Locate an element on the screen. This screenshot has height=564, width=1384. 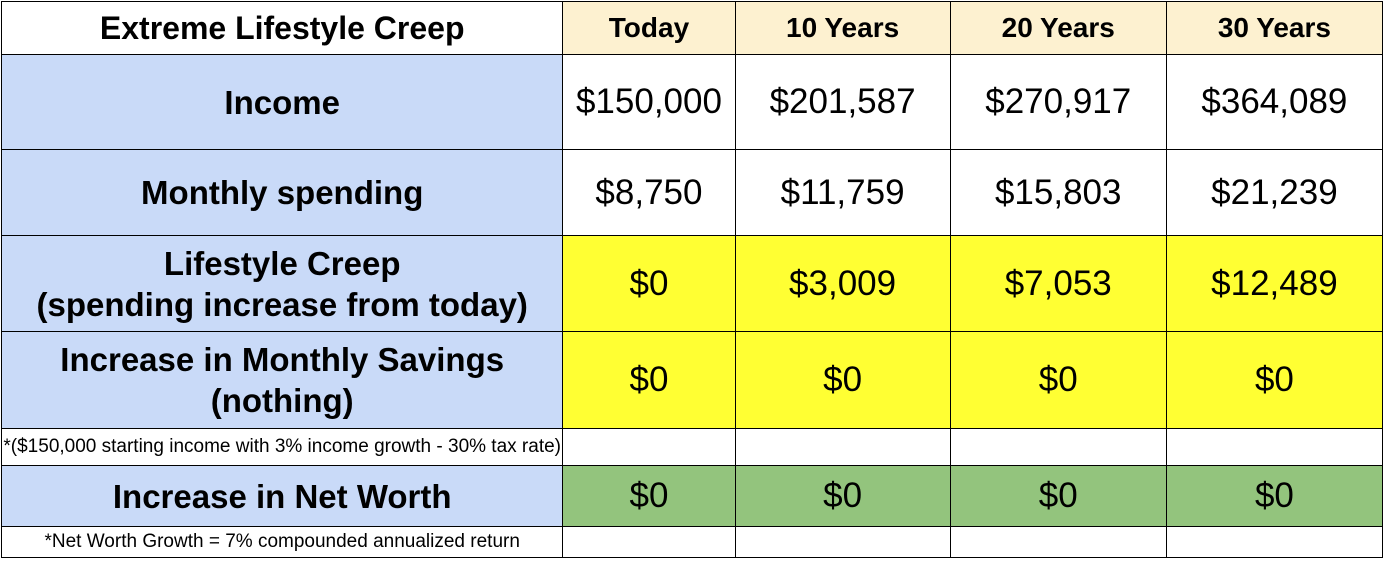
row-label-subtext: (spending increase from today) is located at coordinates (282, 304).